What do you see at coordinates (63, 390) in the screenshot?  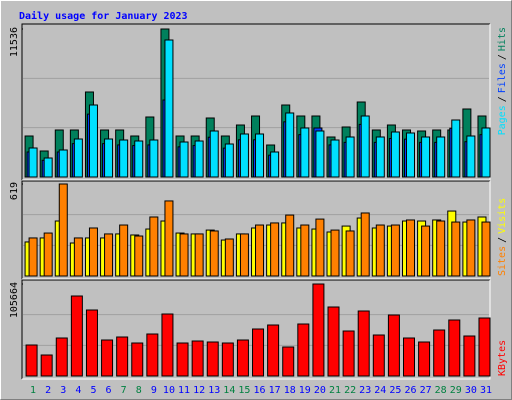 I see `x-tick-label: 3` at bounding box center [63, 390].